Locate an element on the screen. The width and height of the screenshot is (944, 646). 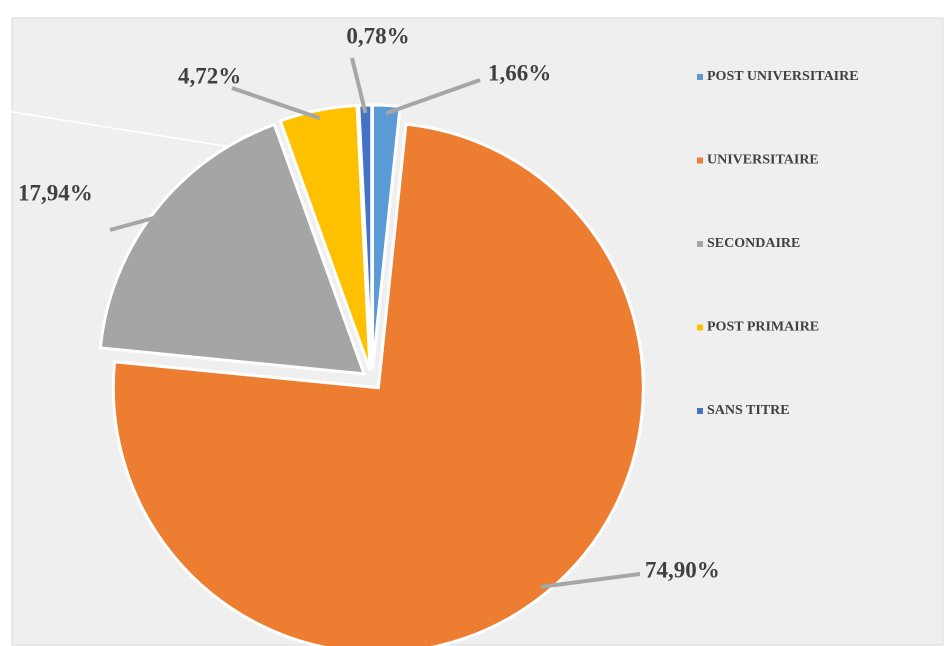
data-label: 4,72% is located at coordinates (209, 75).